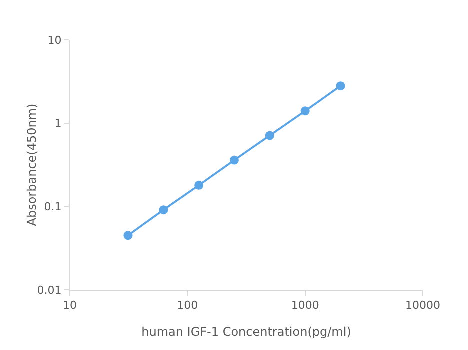 This screenshot has width=468, height=350. What do you see at coordinates (32, 165) in the screenshot?
I see `y-axis-title: Absorbance(450nm)` at bounding box center [32, 165].